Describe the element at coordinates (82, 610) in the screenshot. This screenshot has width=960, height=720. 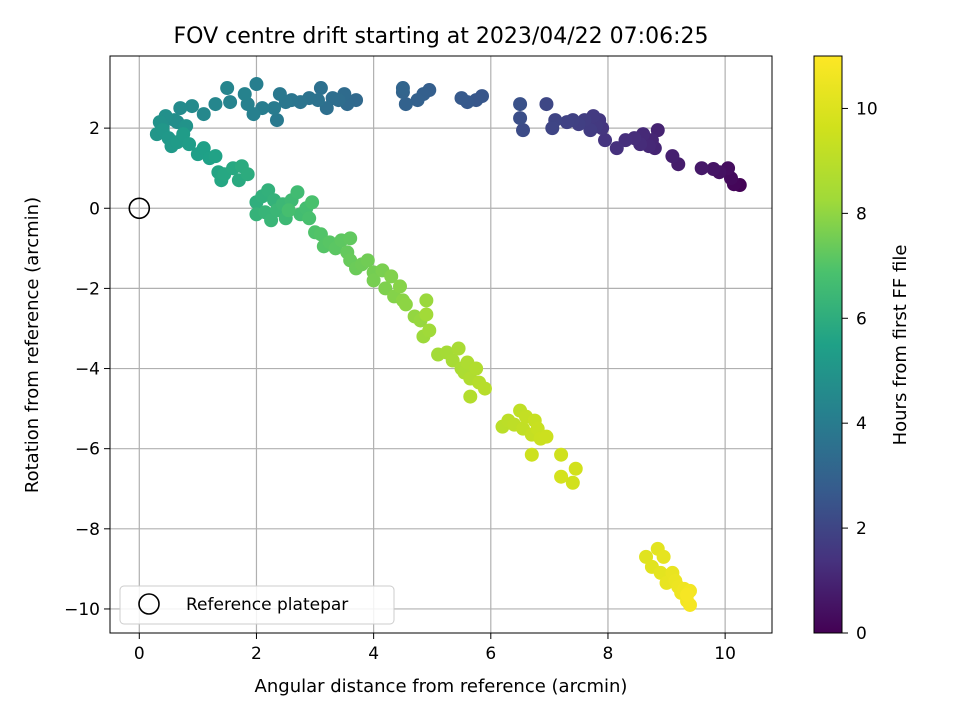
I see `y-tick-label: −10` at that location.